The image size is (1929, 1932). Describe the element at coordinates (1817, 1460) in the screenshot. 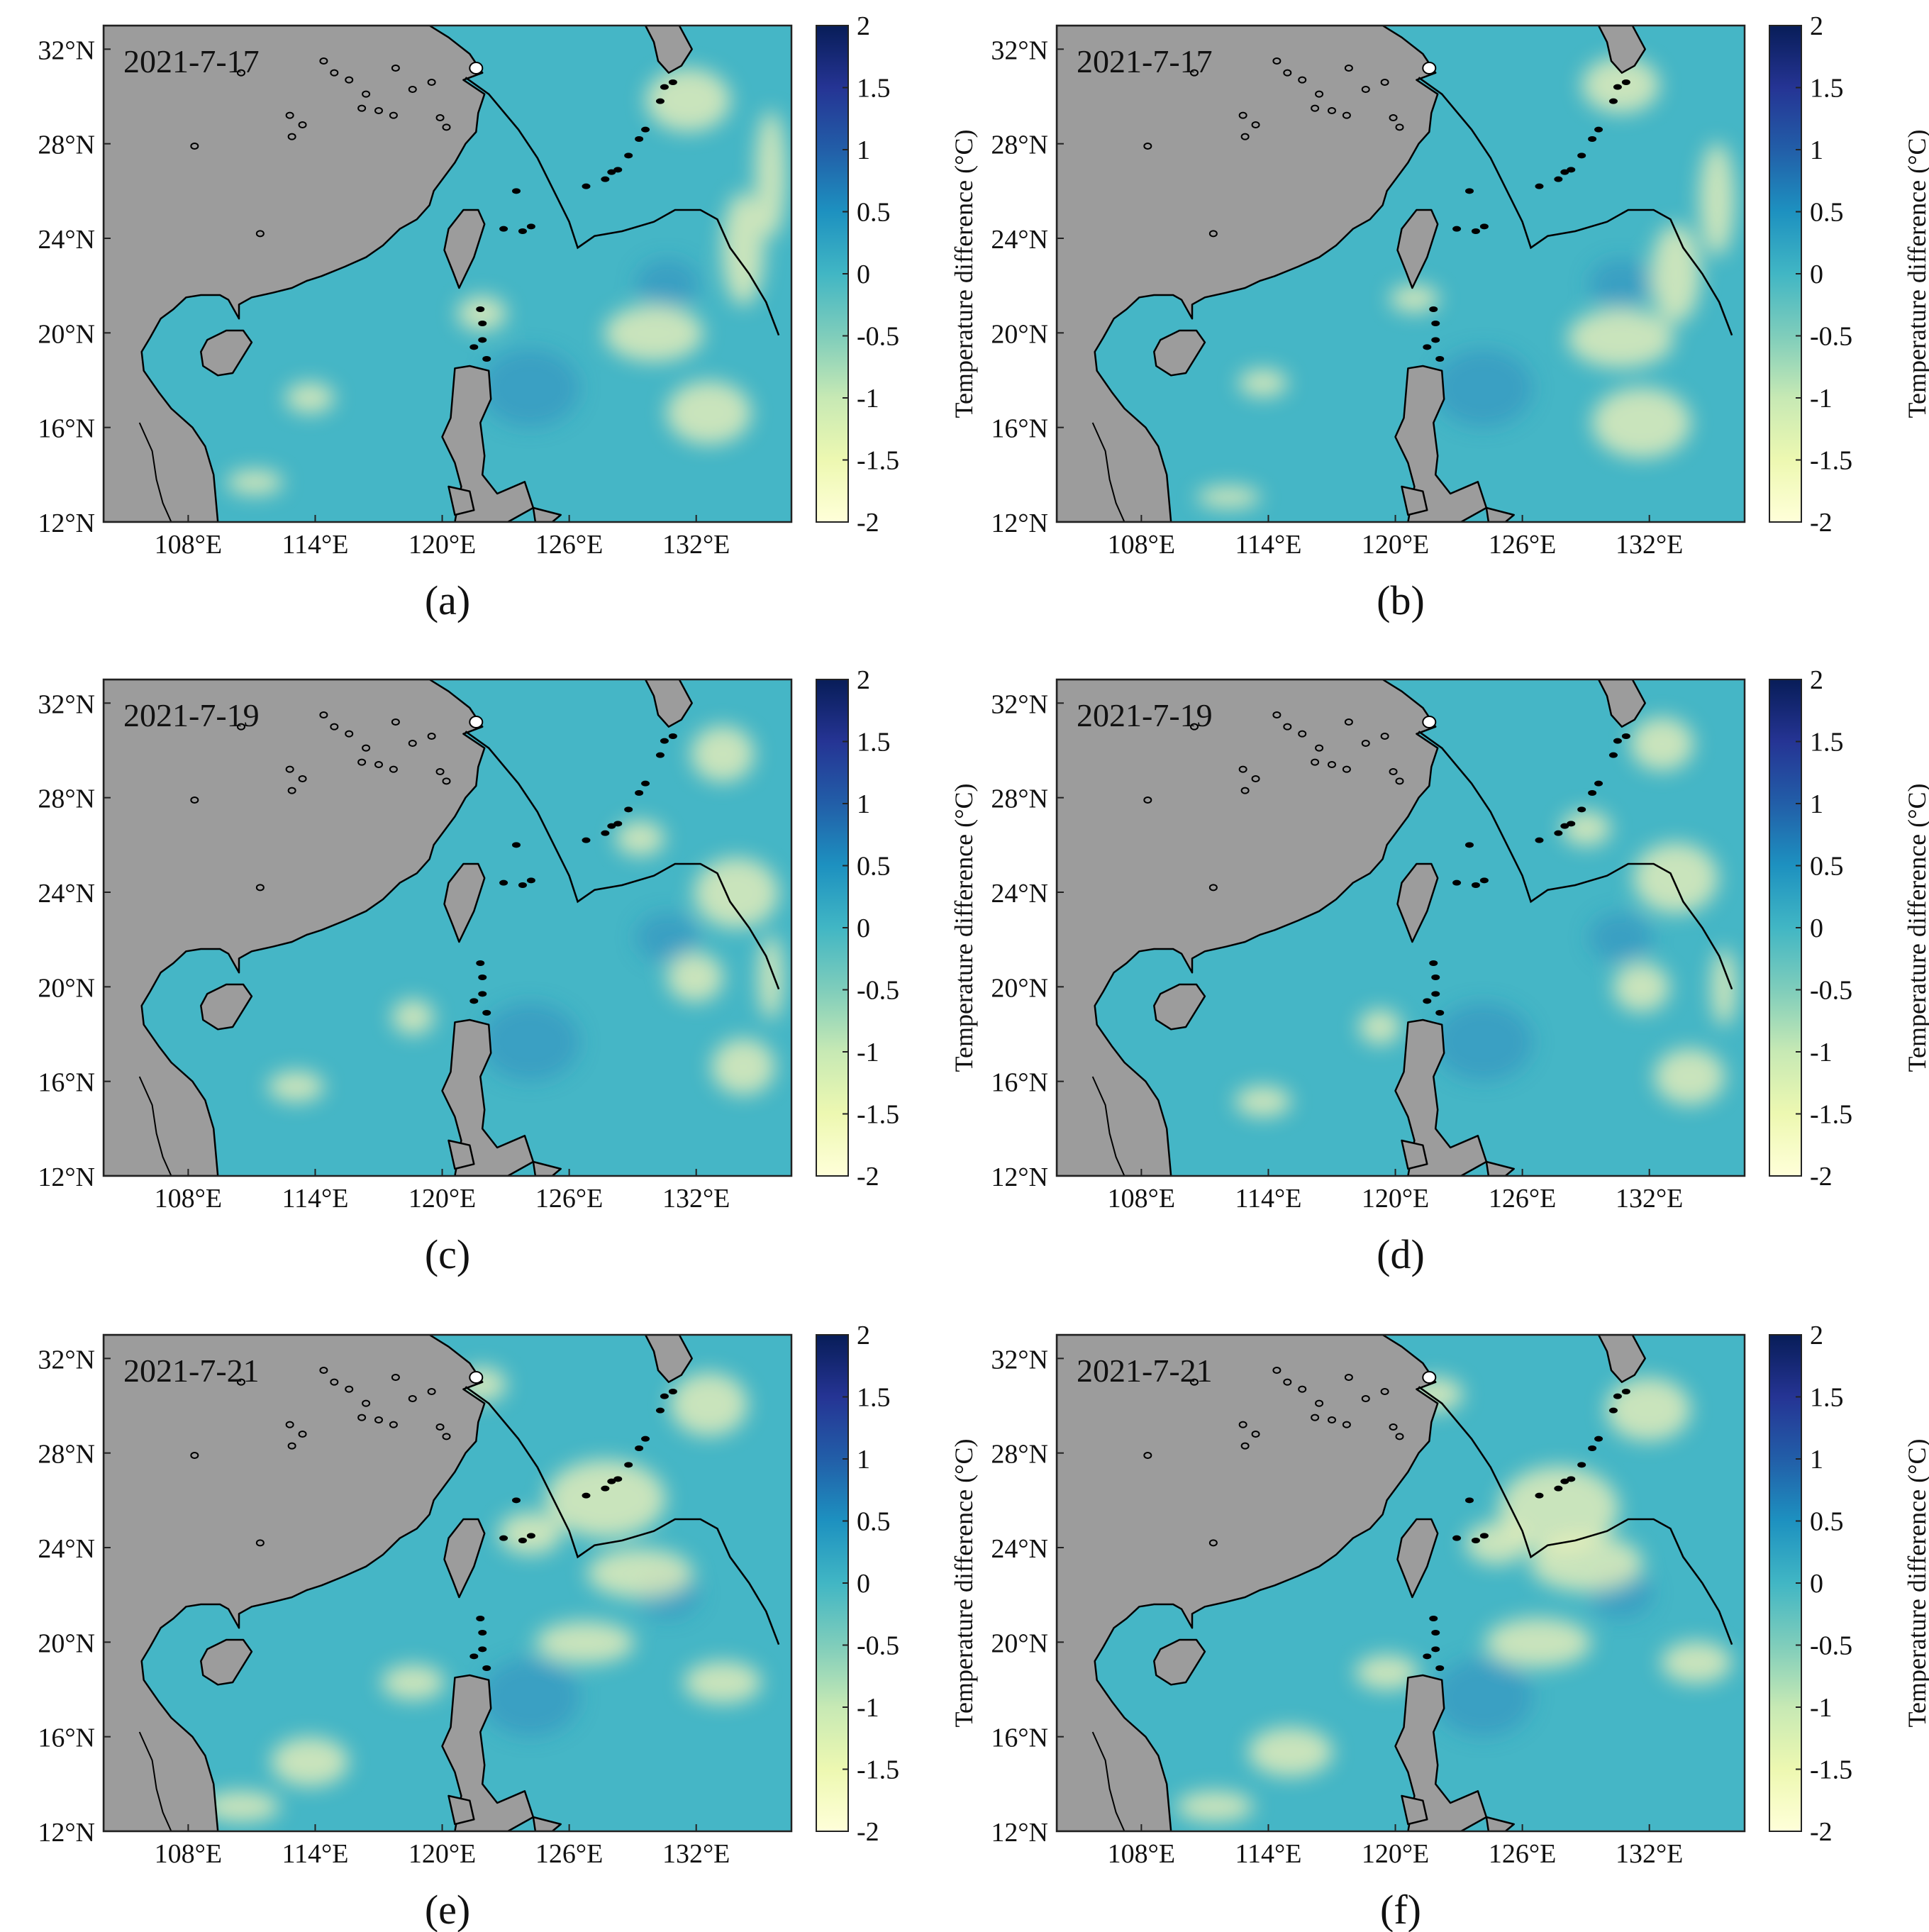

I see `colorbar-tick-label: 1` at that location.